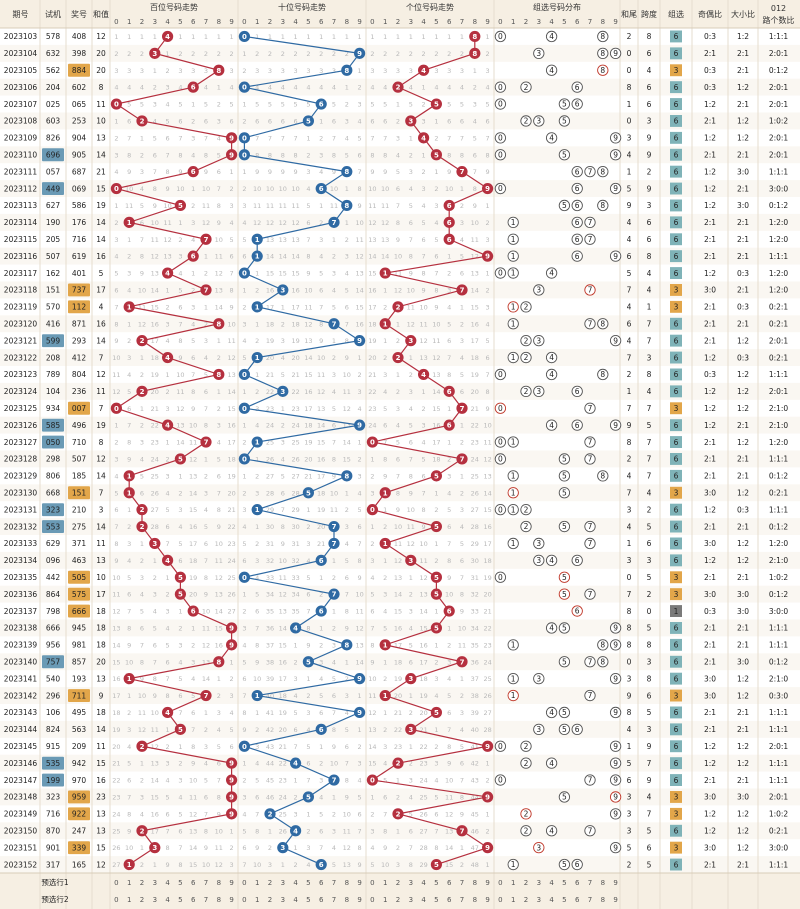  I want to click on footer-digit: 9, so click(615, 883).